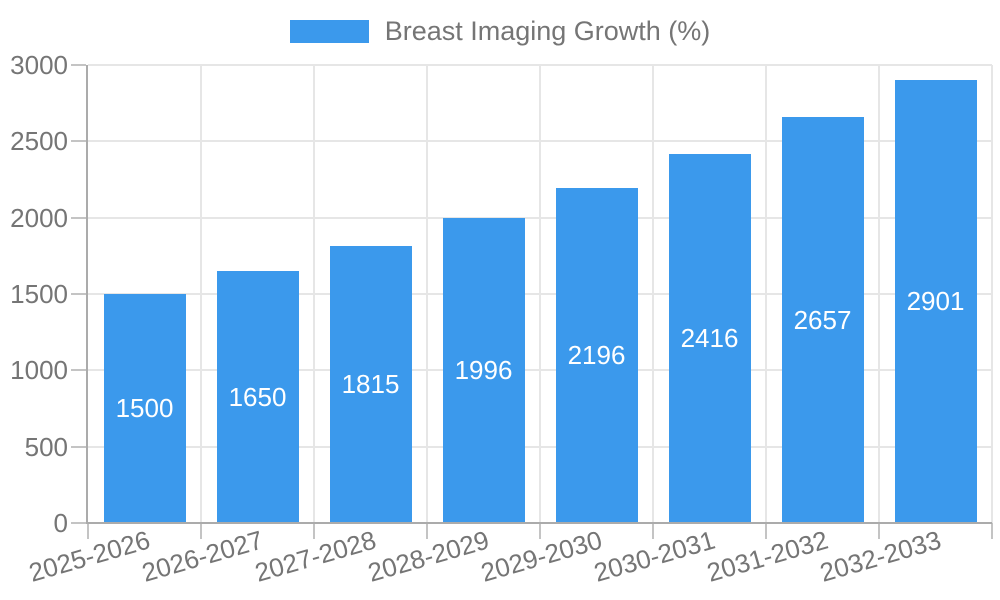  I want to click on x-axis-label: 2030-2031, so click(654, 556).